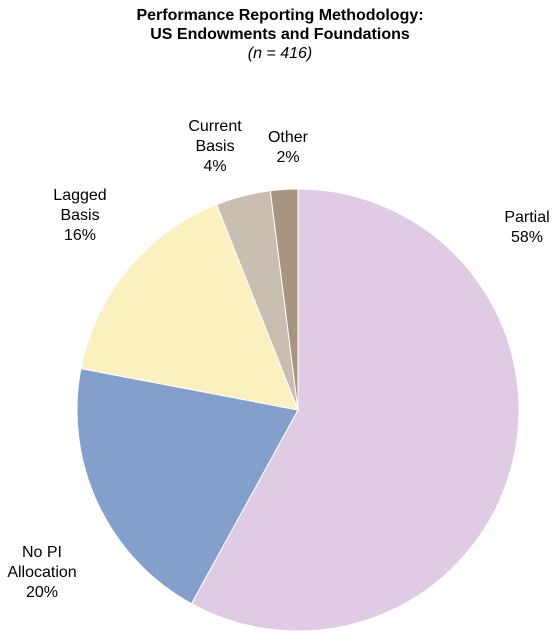  What do you see at coordinates (288, 157) in the screenshot?
I see `value-label: 2%` at bounding box center [288, 157].